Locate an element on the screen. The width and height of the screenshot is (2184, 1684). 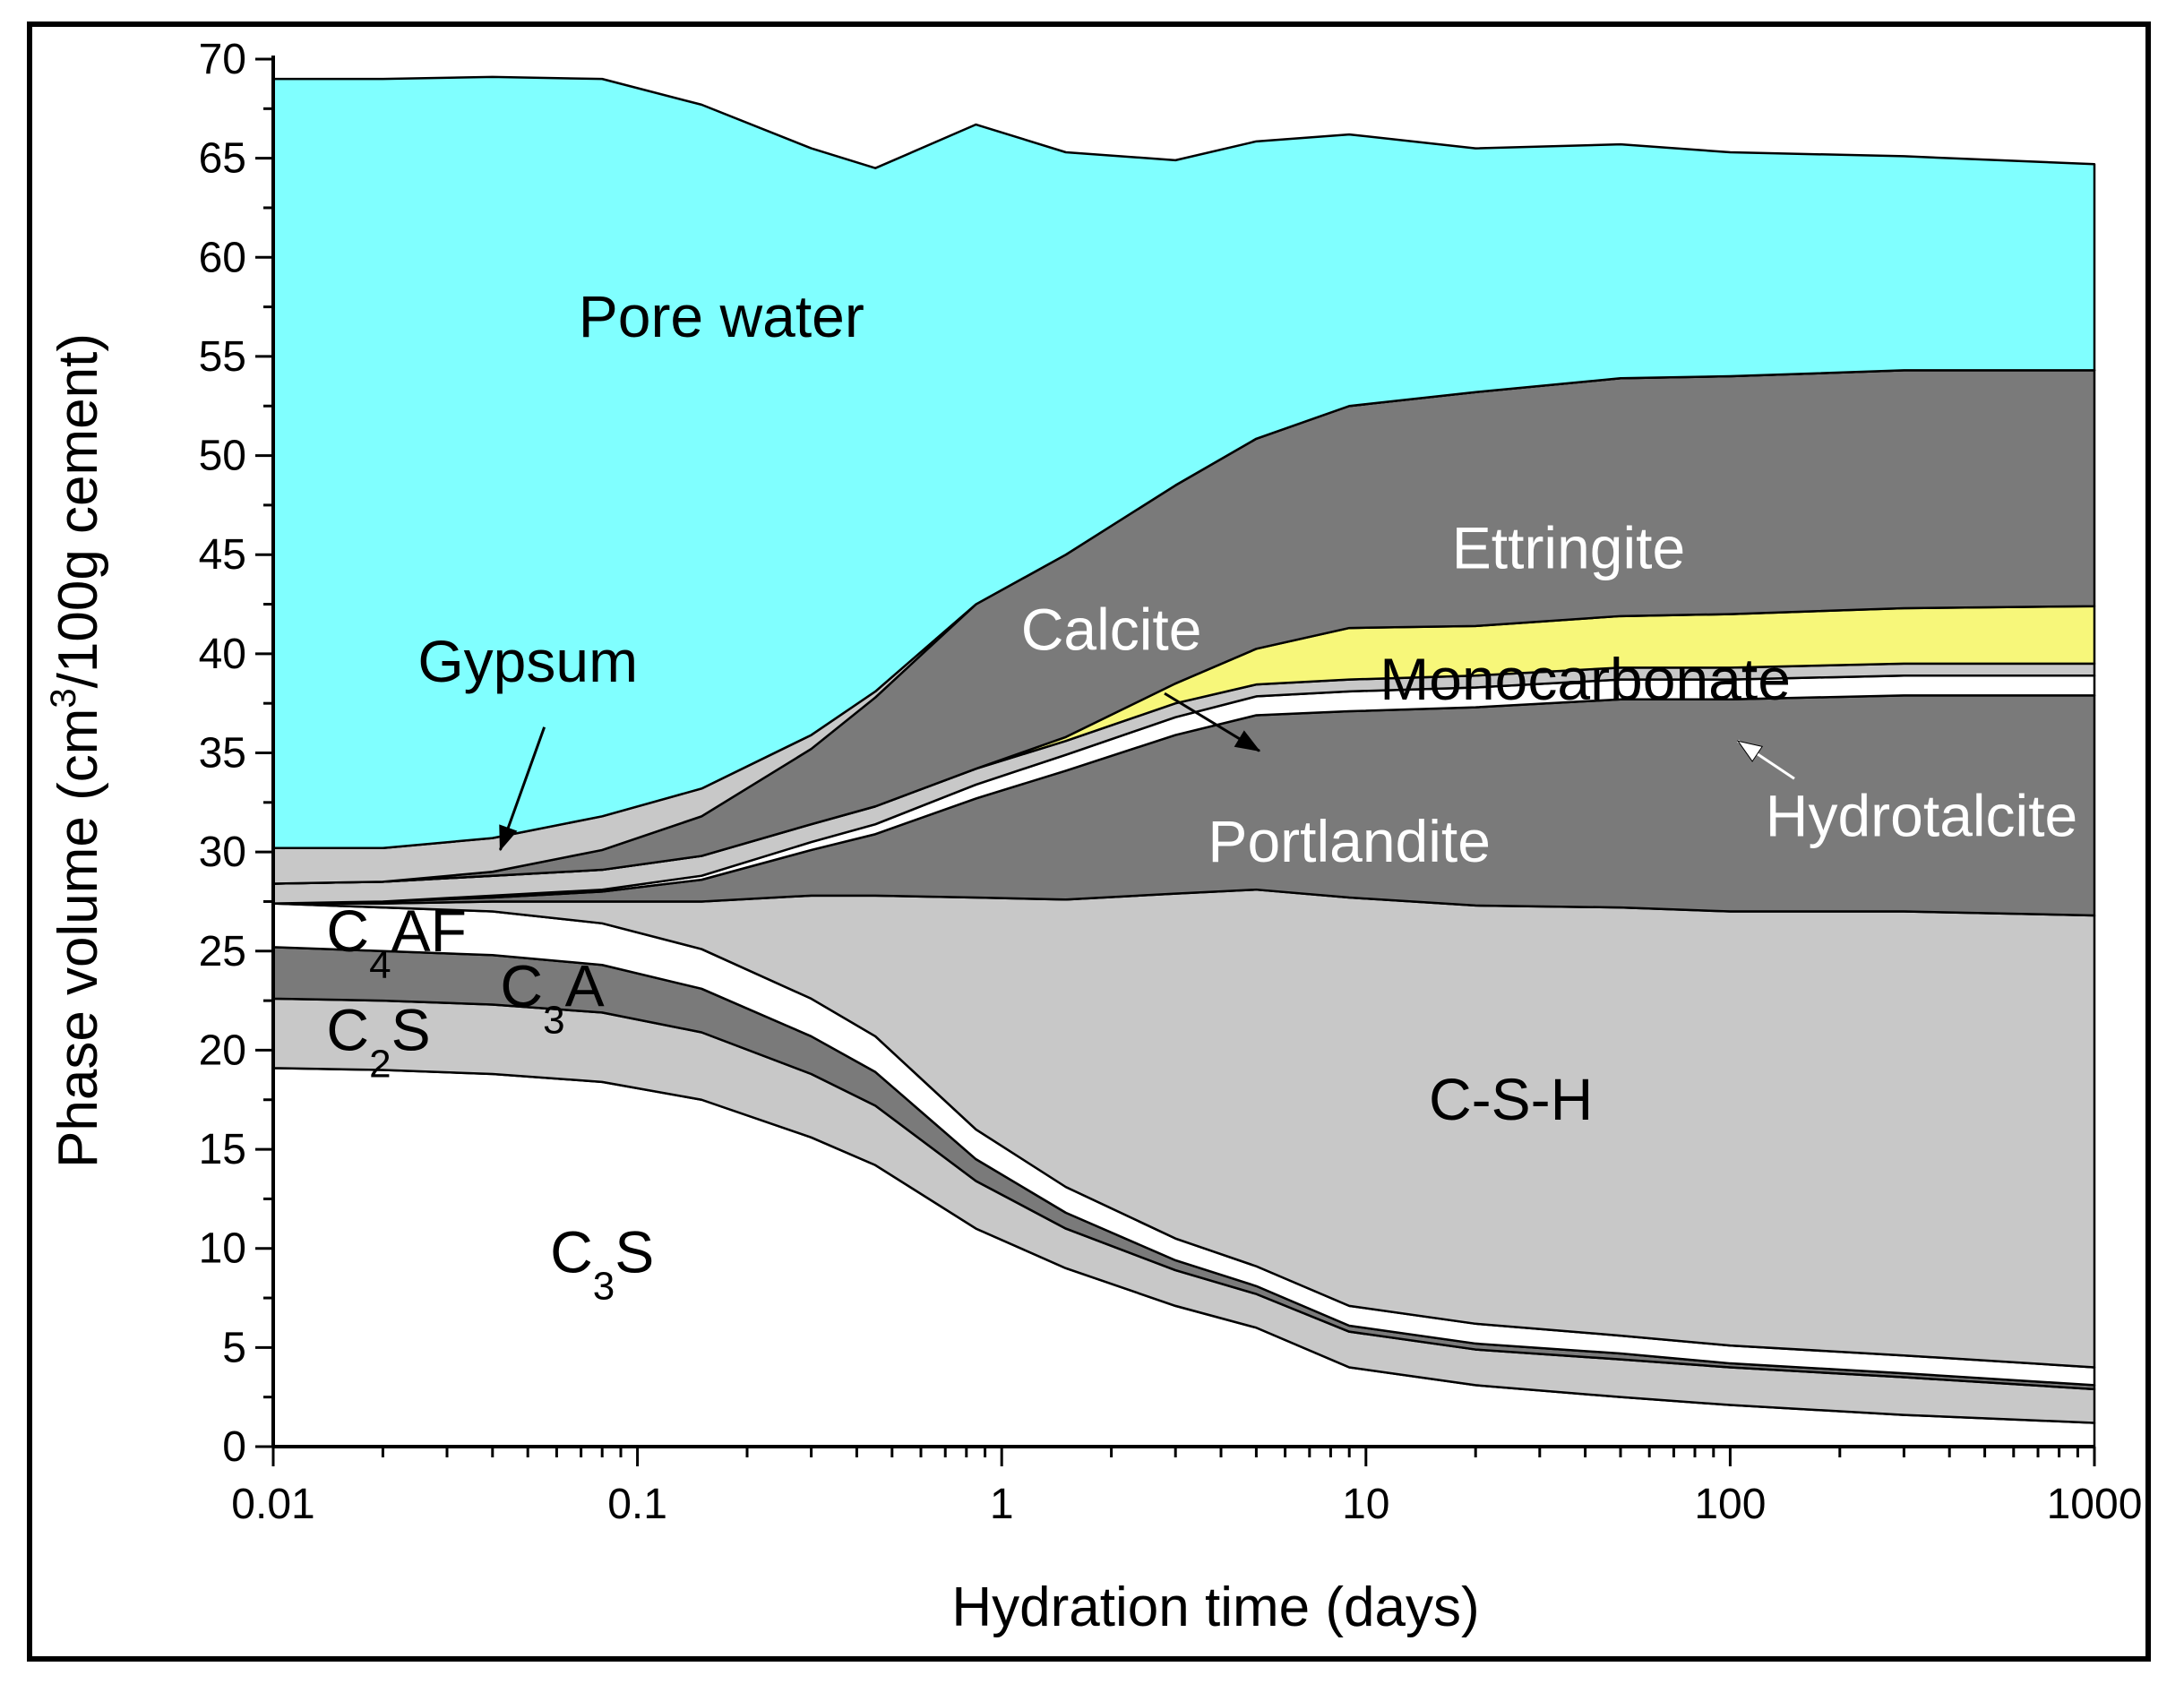
y-tick-label: 25 is located at coordinates (222, 951).